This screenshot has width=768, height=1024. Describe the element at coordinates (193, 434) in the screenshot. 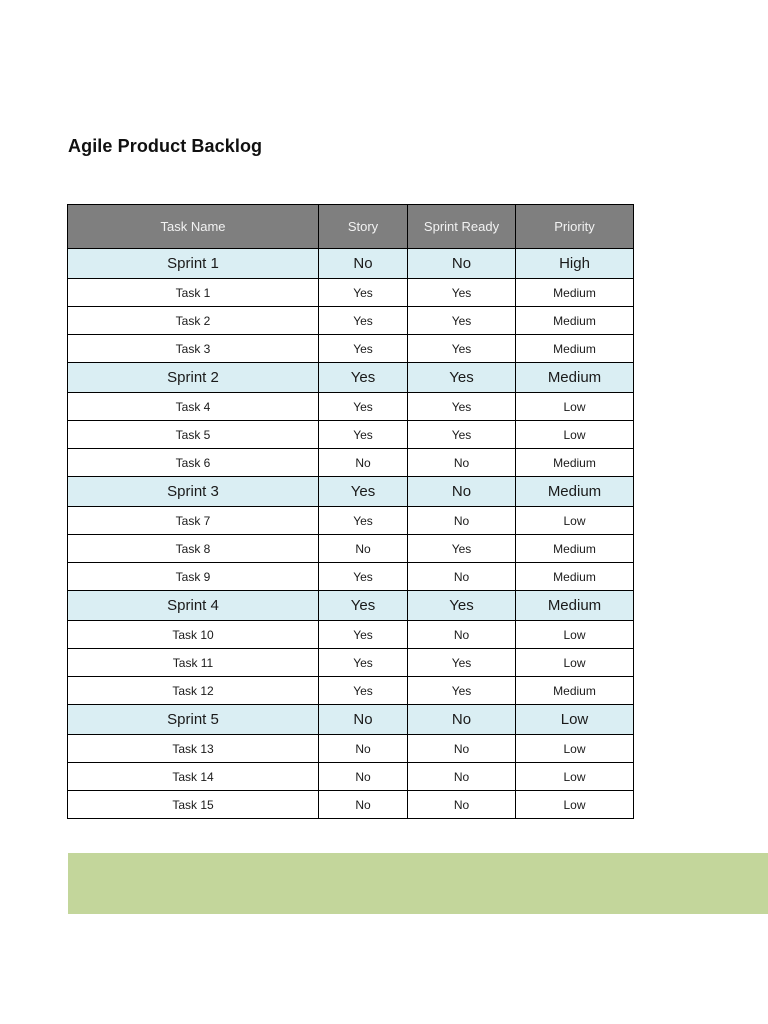

I see `cell-name: Task 5` at that location.